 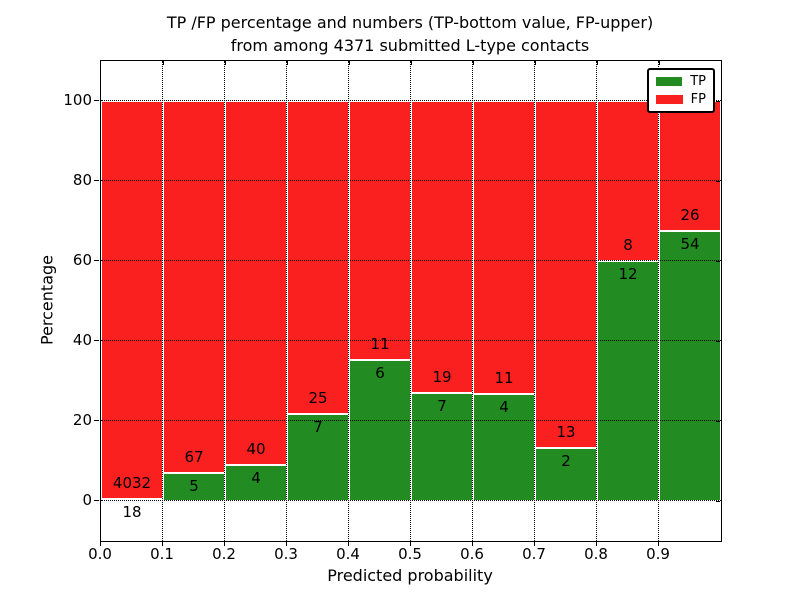 What do you see at coordinates (162, 554) in the screenshot?
I see `x-tick-label: 0.1` at bounding box center [162, 554].